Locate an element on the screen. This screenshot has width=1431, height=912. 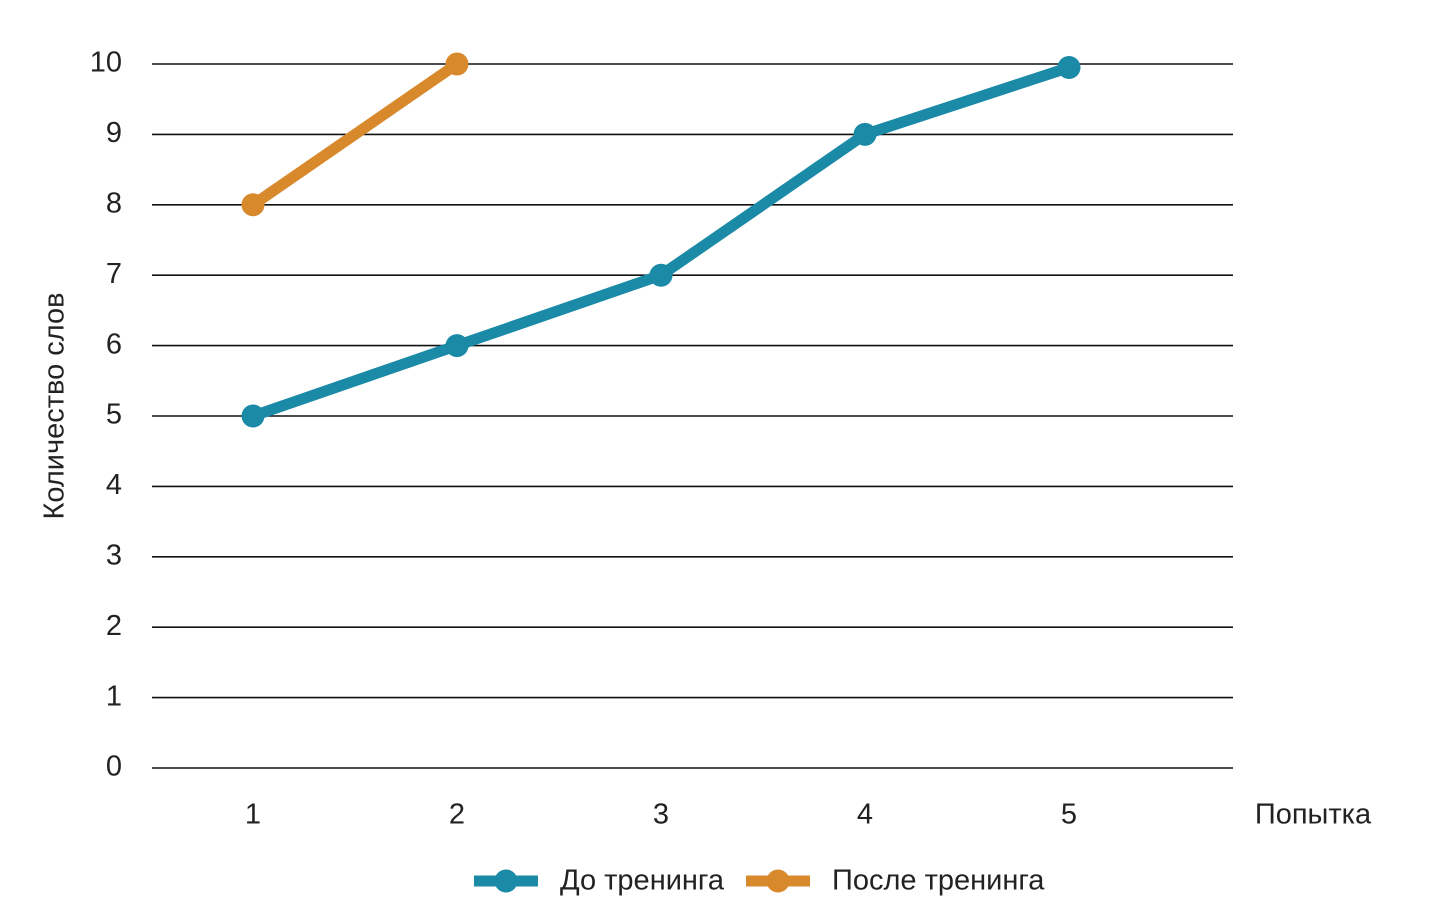
series-line is located at coordinates (355, 134).